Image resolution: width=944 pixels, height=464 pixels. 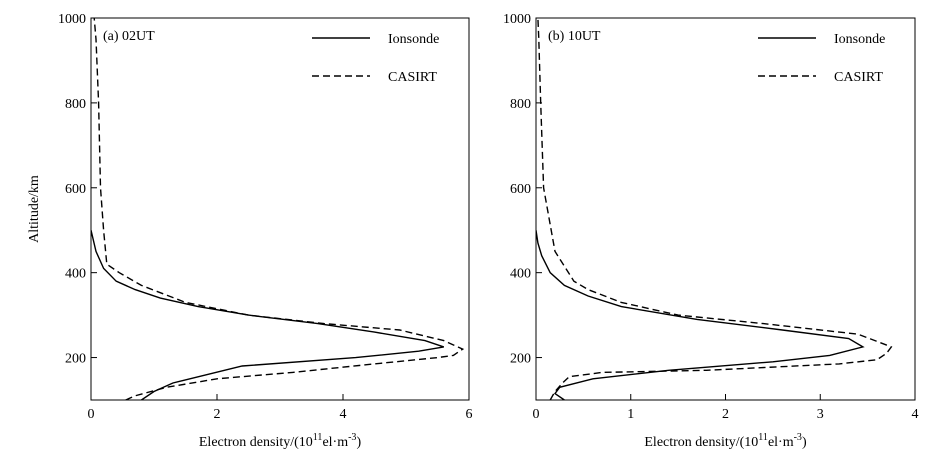 What do you see at coordinates (34, 209) in the screenshot?
I see `y-axis-label: Altitude/km` at bounding box center [34, 209].